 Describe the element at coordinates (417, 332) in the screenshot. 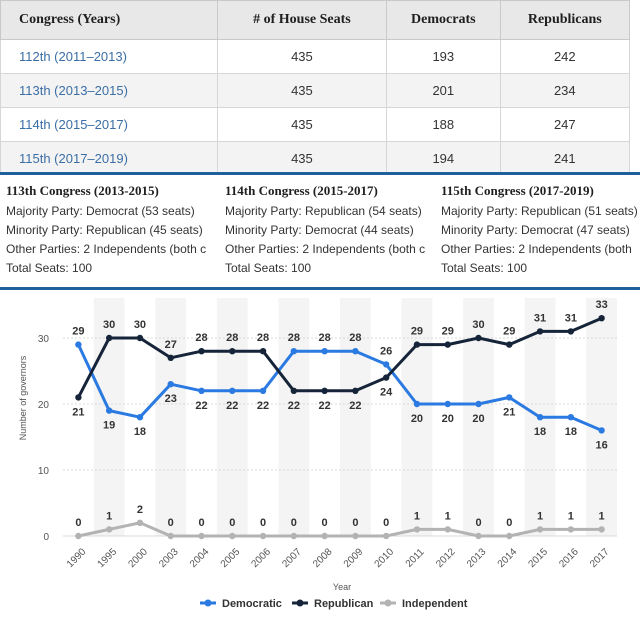

I see `data-label-republican: 29` at that location.